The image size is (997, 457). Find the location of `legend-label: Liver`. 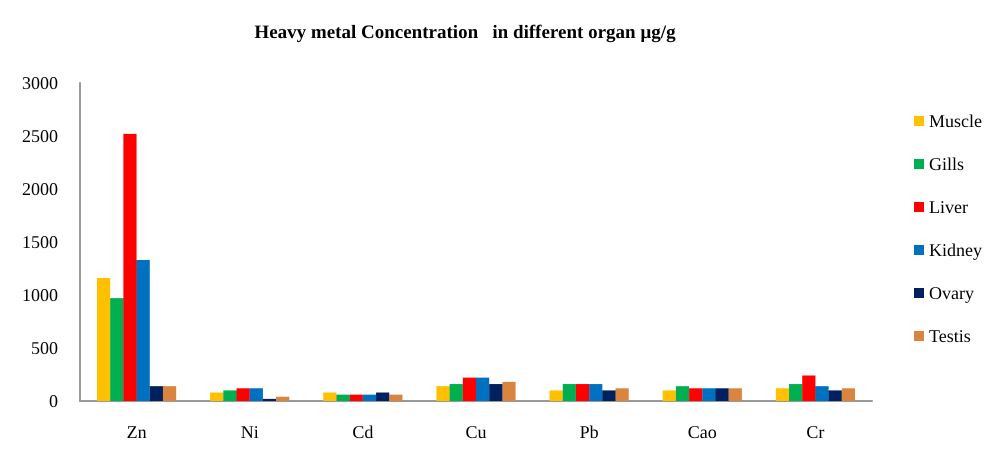

legend-label: Liver is located at coordinates (948, 207).